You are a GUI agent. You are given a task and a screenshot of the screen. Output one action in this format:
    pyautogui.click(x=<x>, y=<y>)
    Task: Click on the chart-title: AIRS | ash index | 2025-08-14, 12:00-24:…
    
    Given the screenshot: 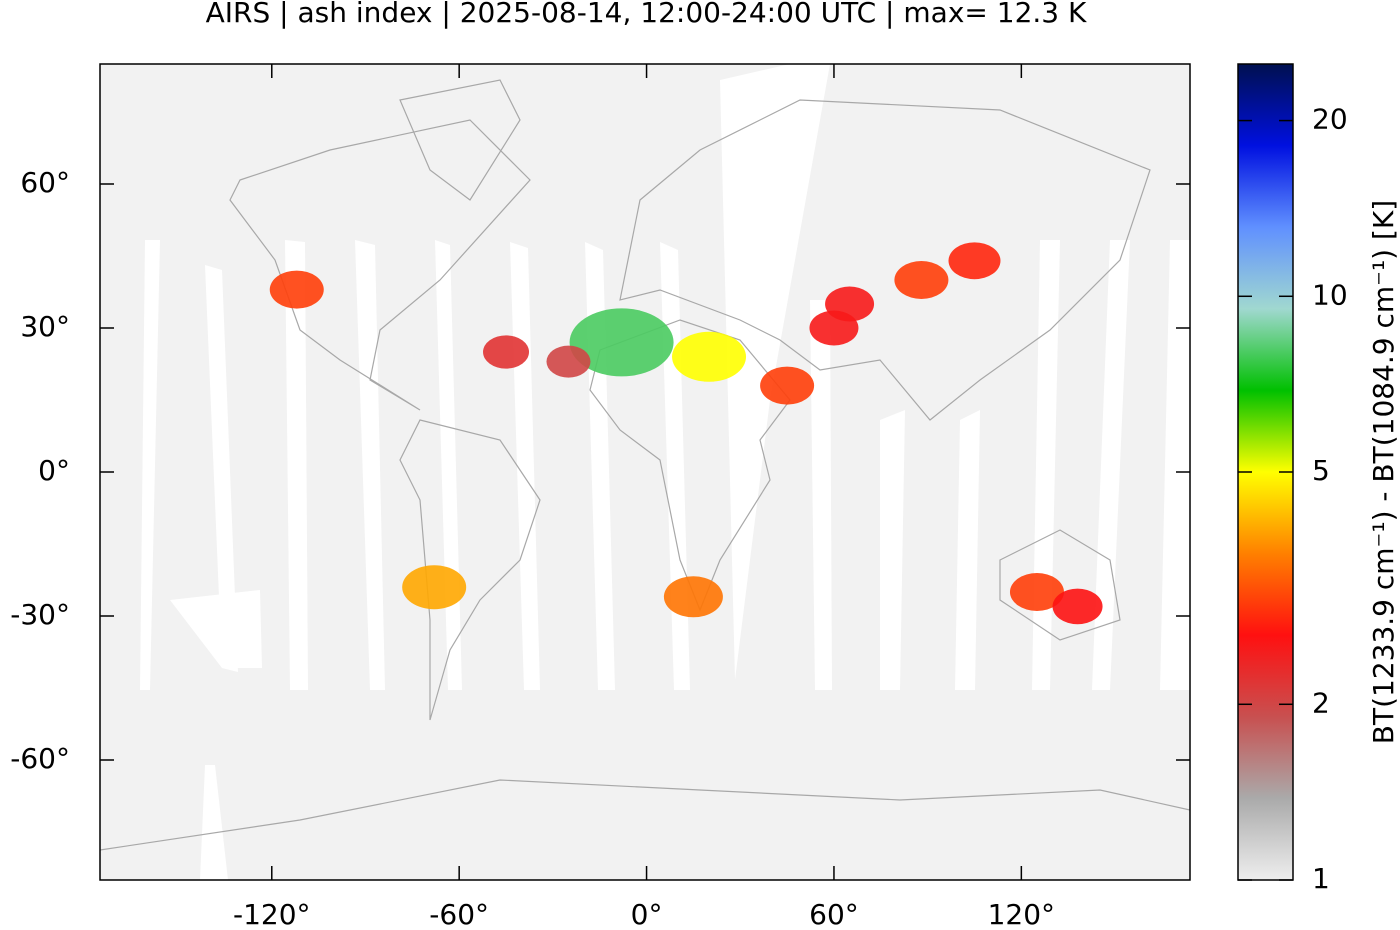 What is the action you would take?
    pyautogui.click(x=646, y=14)
    